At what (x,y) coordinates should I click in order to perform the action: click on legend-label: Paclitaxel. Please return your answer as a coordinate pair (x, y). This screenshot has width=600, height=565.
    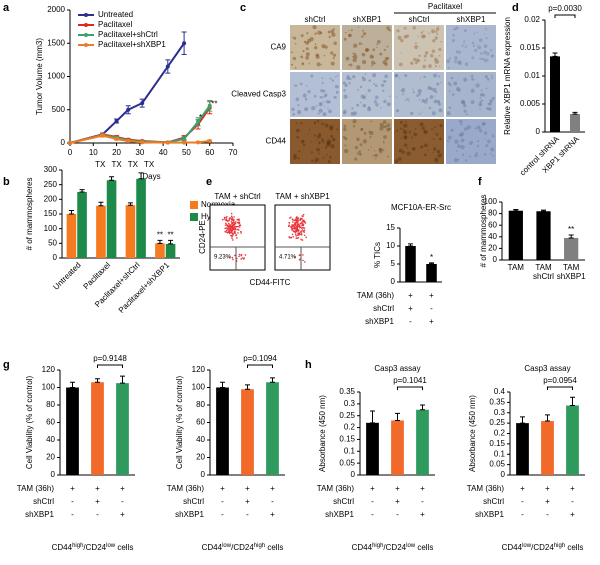
    Looking at the image, I should click on (115, 24).